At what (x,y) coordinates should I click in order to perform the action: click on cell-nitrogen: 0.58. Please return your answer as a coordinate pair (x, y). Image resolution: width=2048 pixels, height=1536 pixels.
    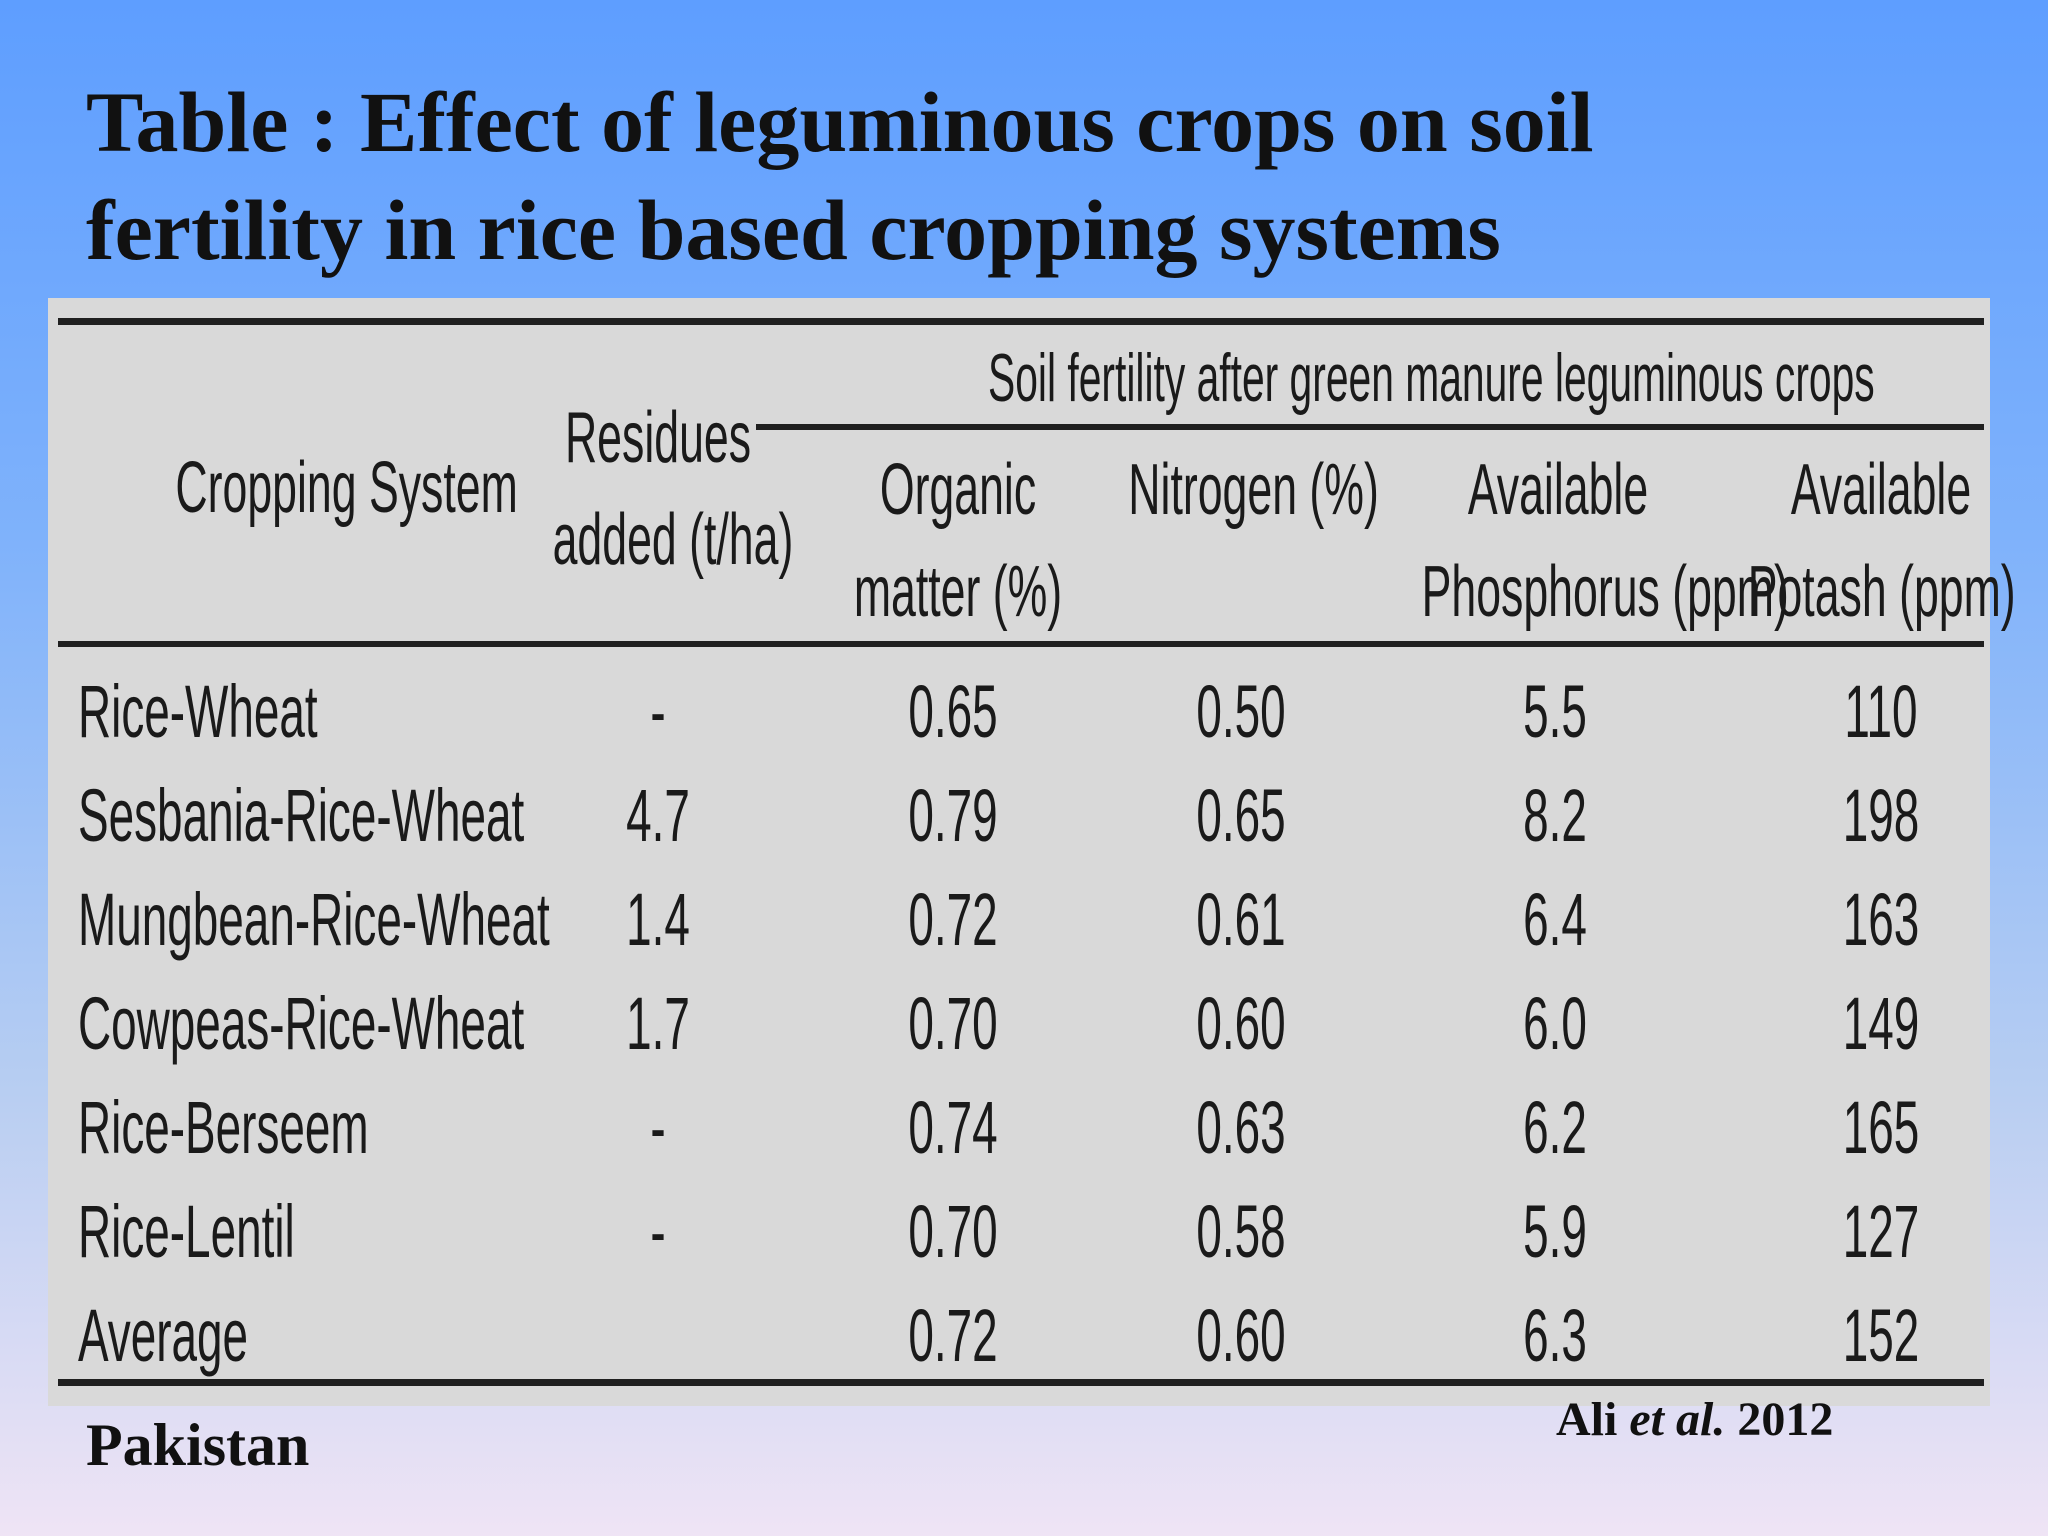
    Looking at the image, I should click on (1241, 1231).